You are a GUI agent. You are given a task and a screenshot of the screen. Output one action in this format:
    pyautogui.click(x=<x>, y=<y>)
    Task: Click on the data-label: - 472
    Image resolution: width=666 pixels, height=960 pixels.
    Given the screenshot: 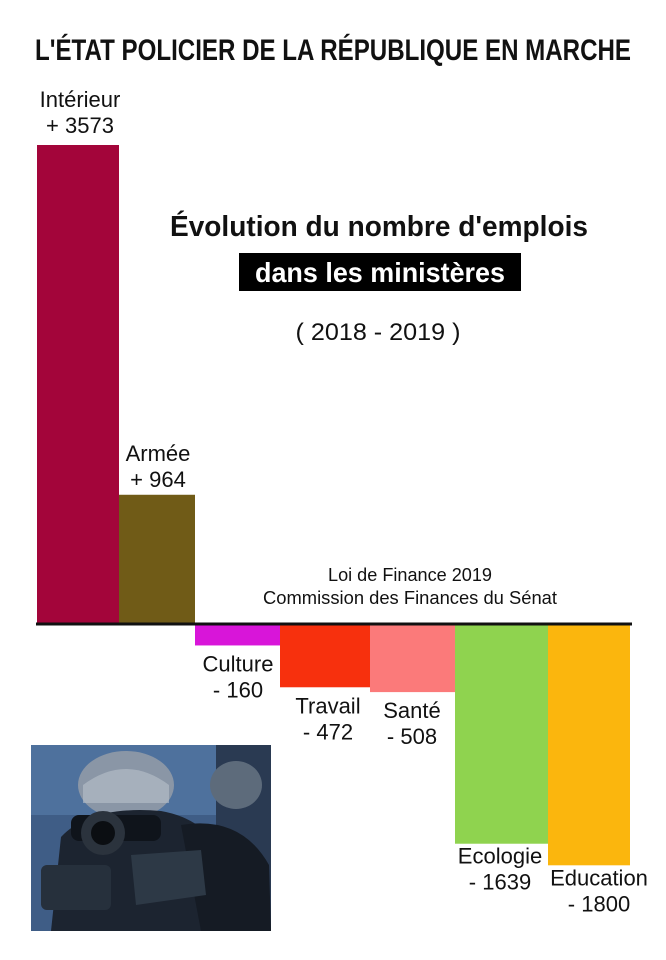 What is the action you would take?
    pyautogui.click(x=328, y=731)
    